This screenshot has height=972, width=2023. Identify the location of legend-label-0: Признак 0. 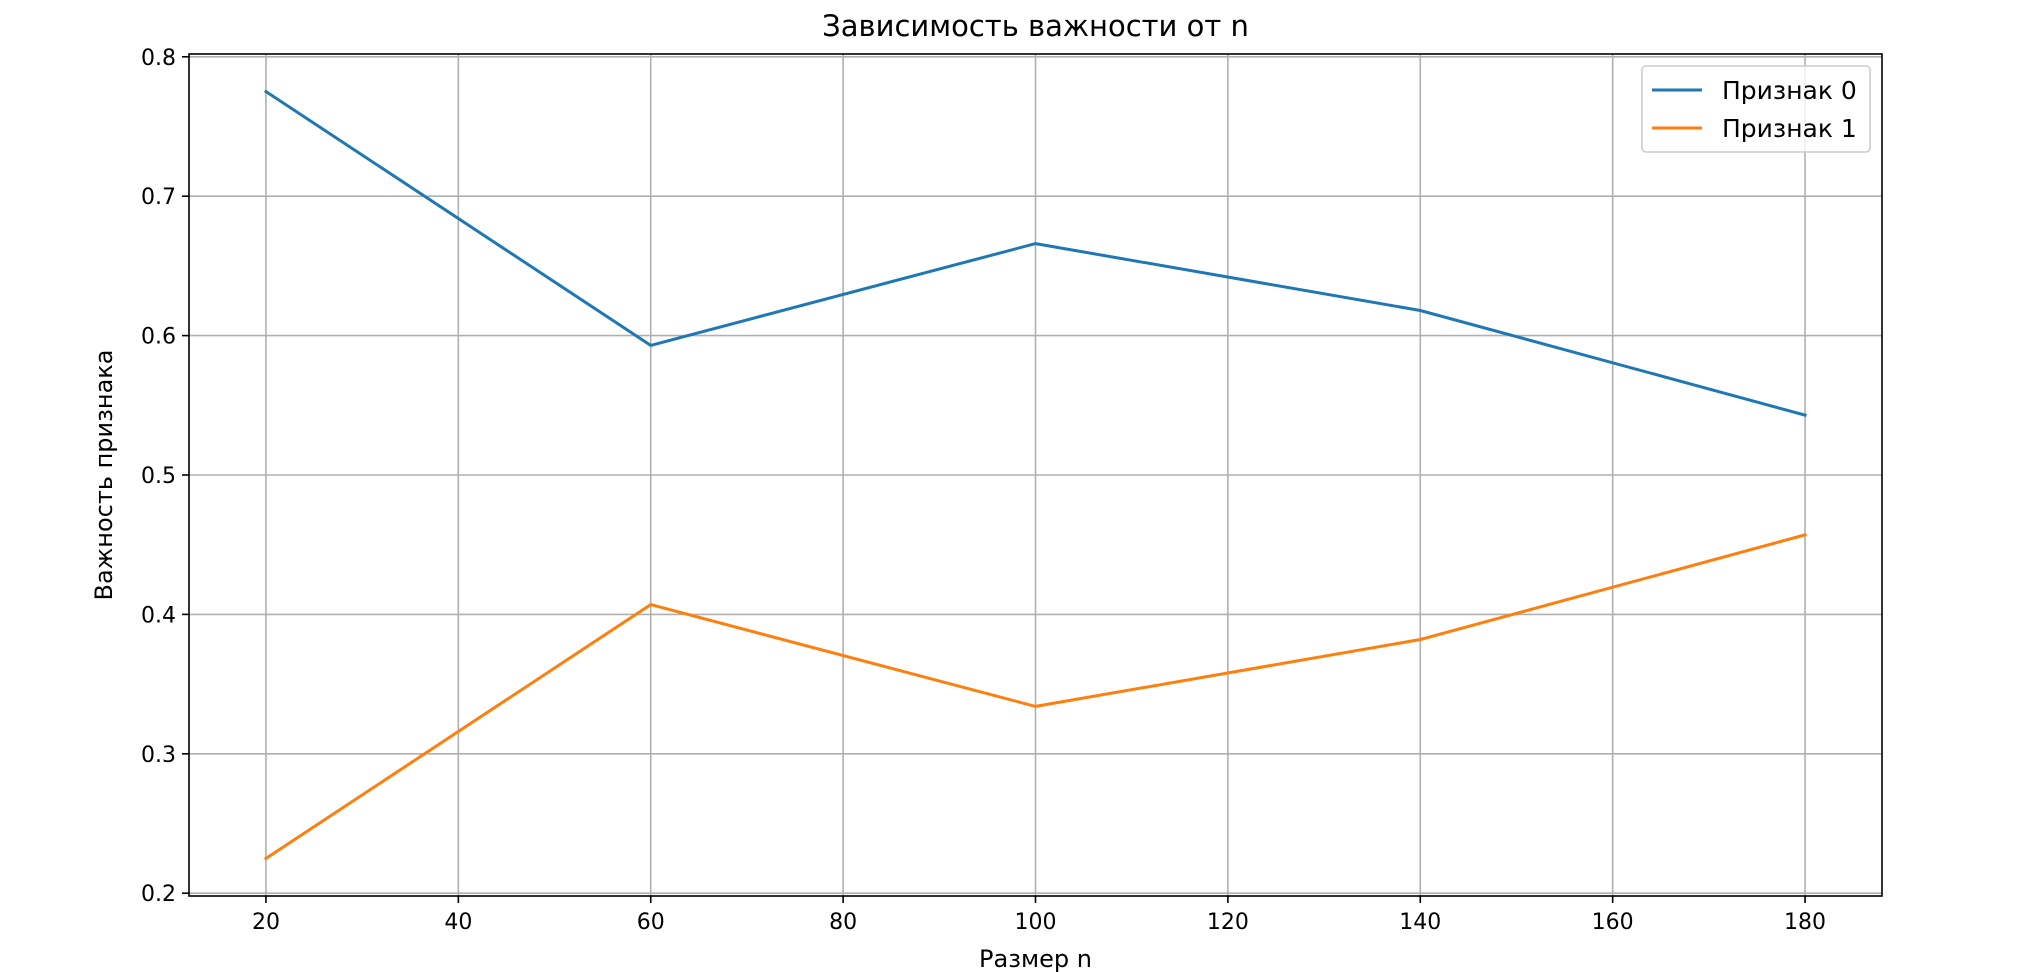
(1789, 90).